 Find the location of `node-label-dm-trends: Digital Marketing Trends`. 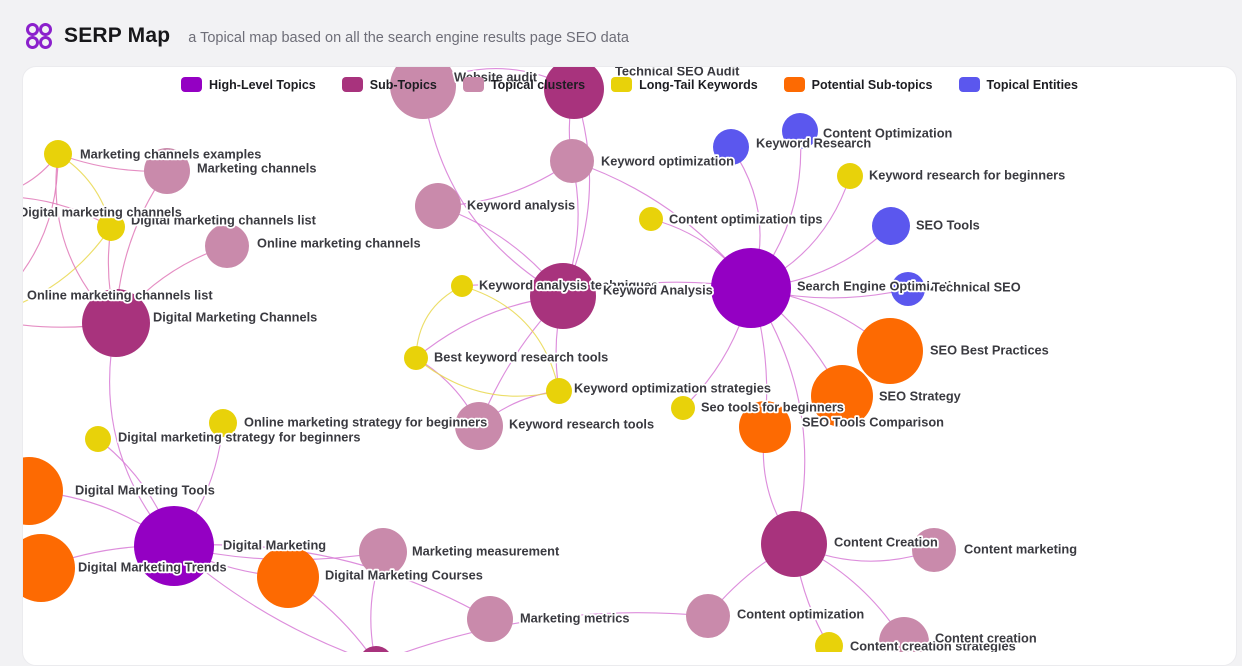

node-label-dm-trends: Digital Marketing Trends is located at coordinates (152, 566).